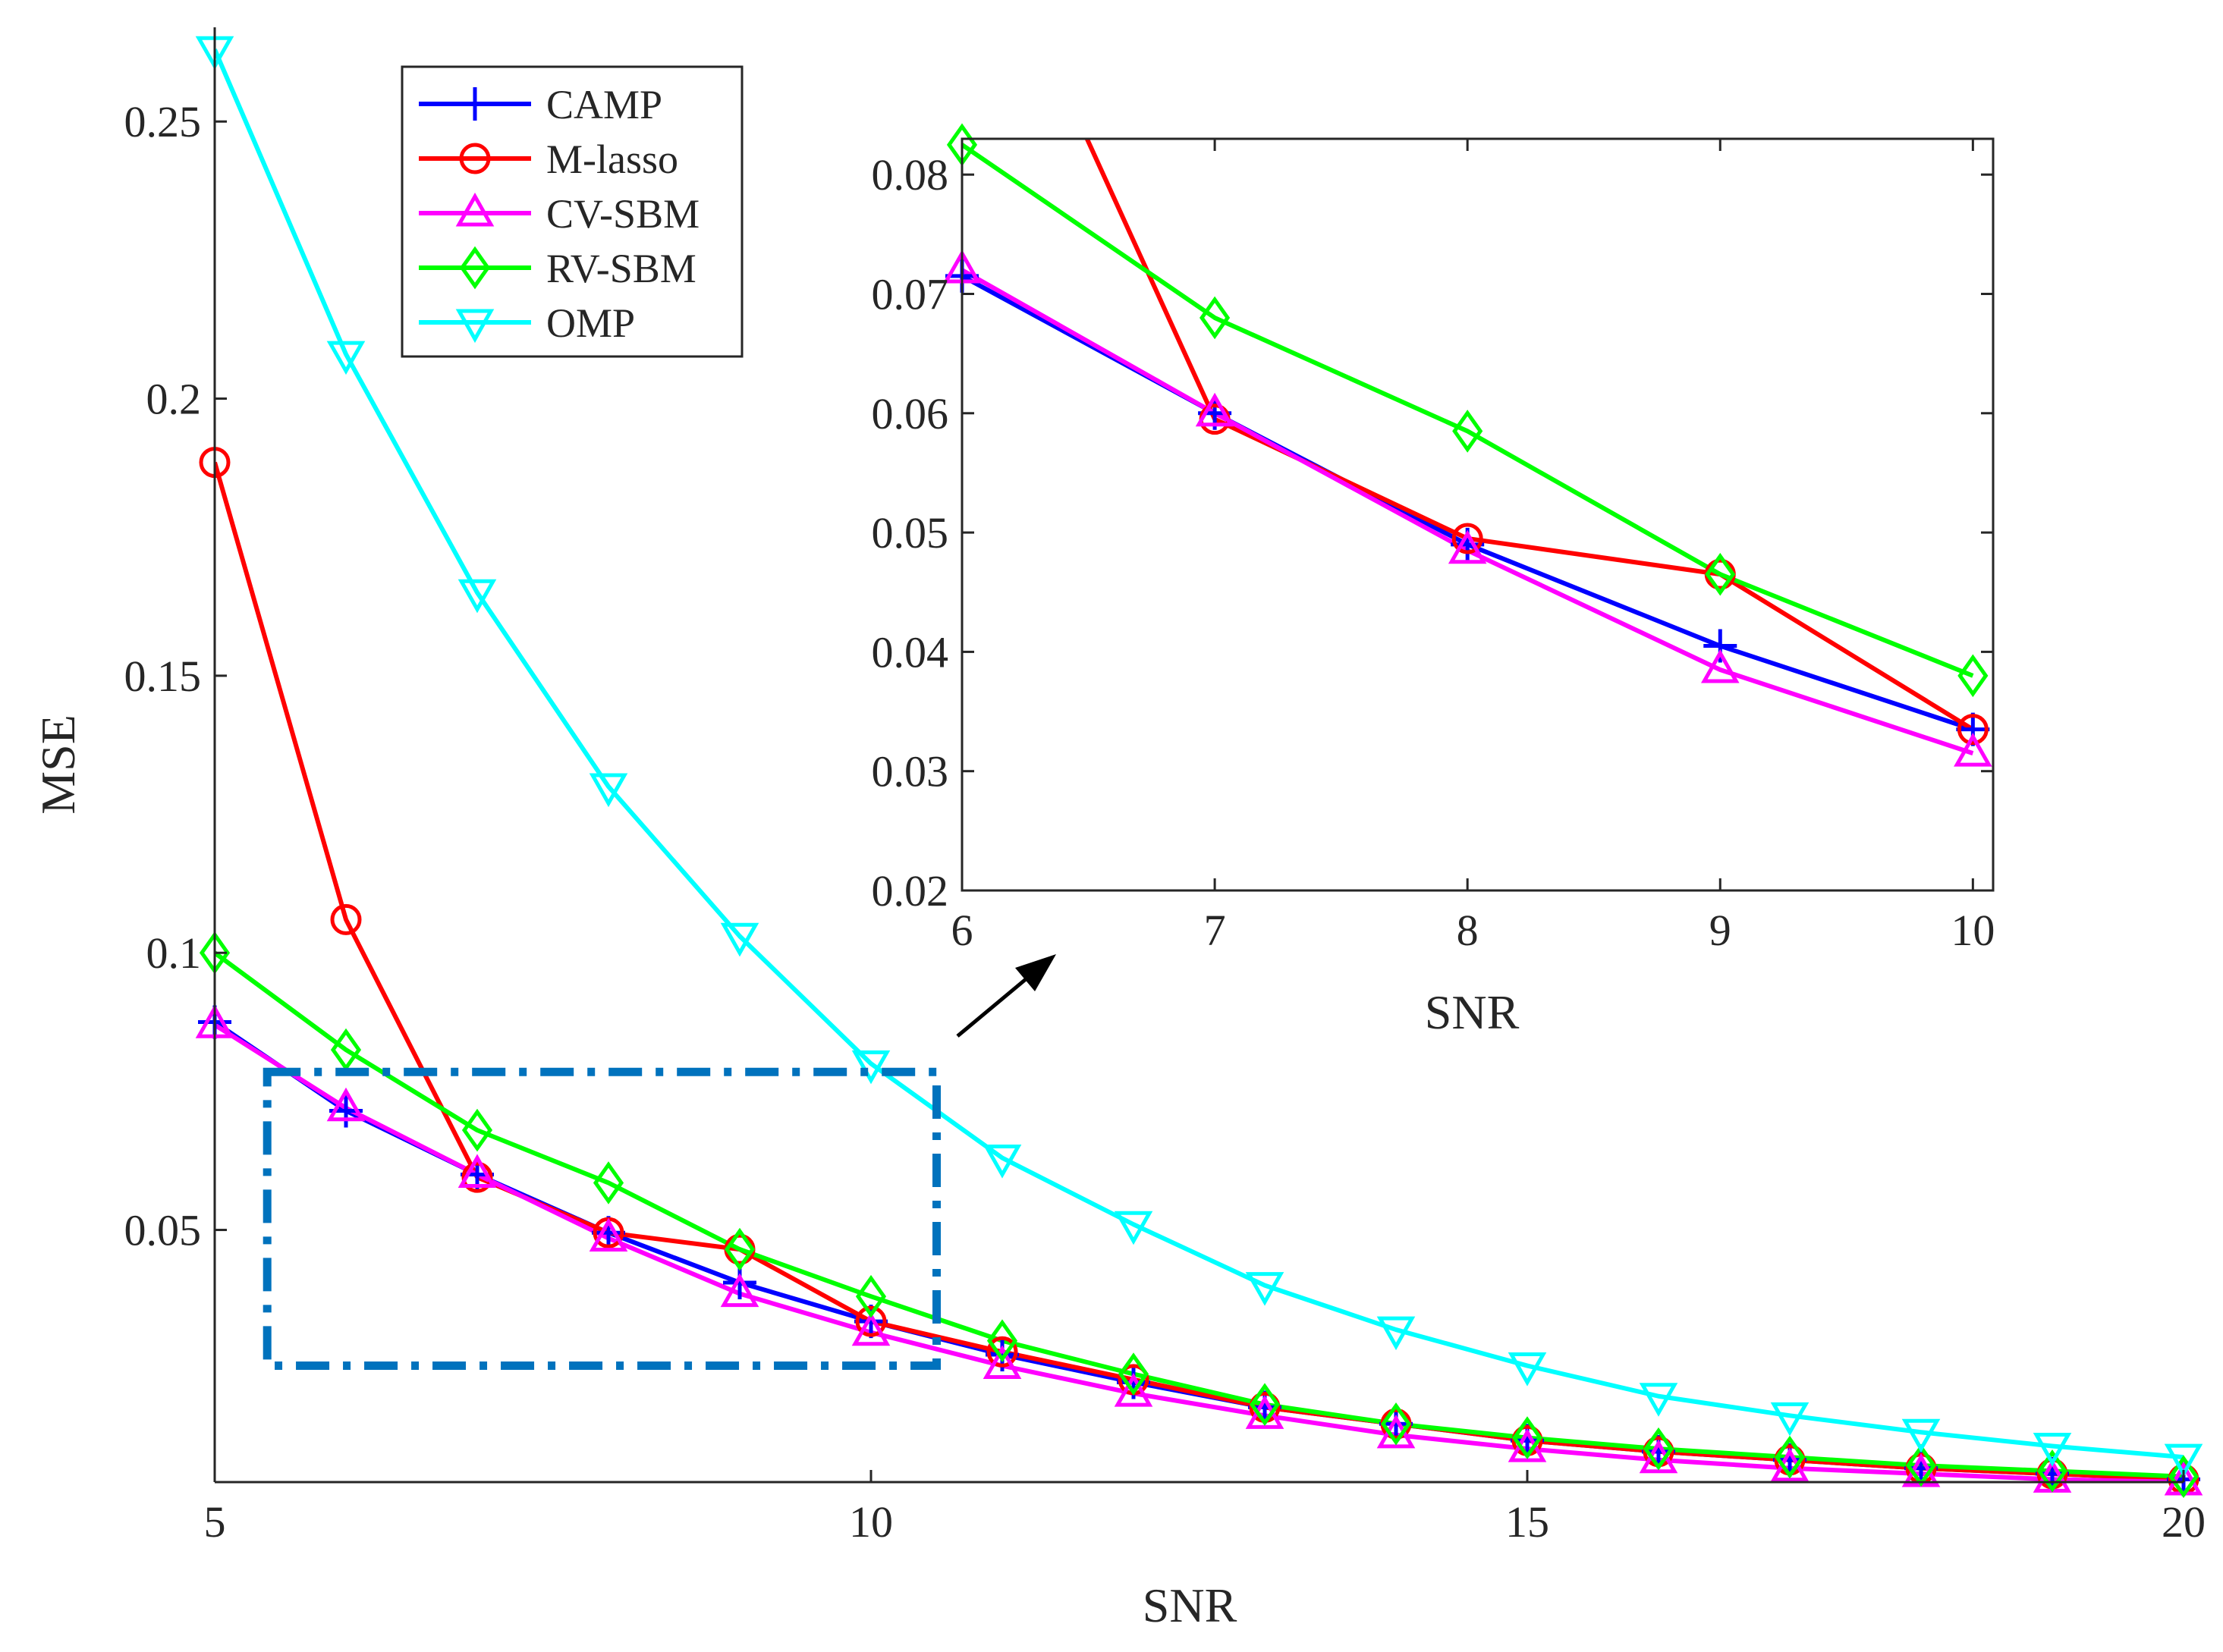  I want to click on main-x-tick-label: 10, so click(871, 1522).